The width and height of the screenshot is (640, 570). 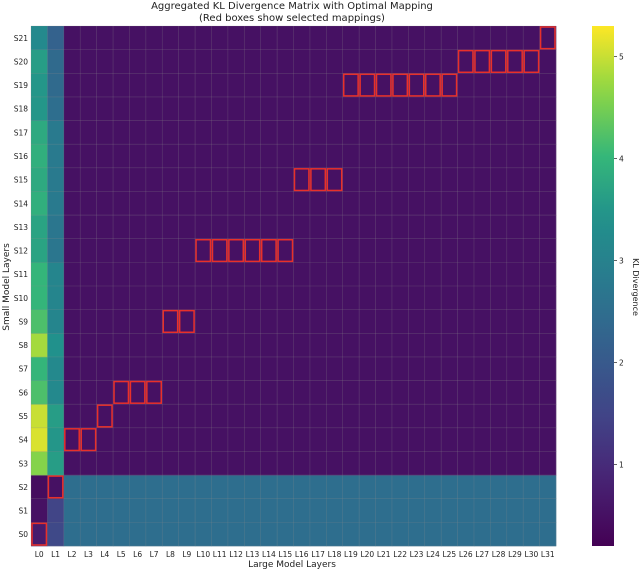 What do you see at coordinates (318, 416) in the screenshot?
I see `heatmap-cell-S5-L17` at bounding box center [318, 416].